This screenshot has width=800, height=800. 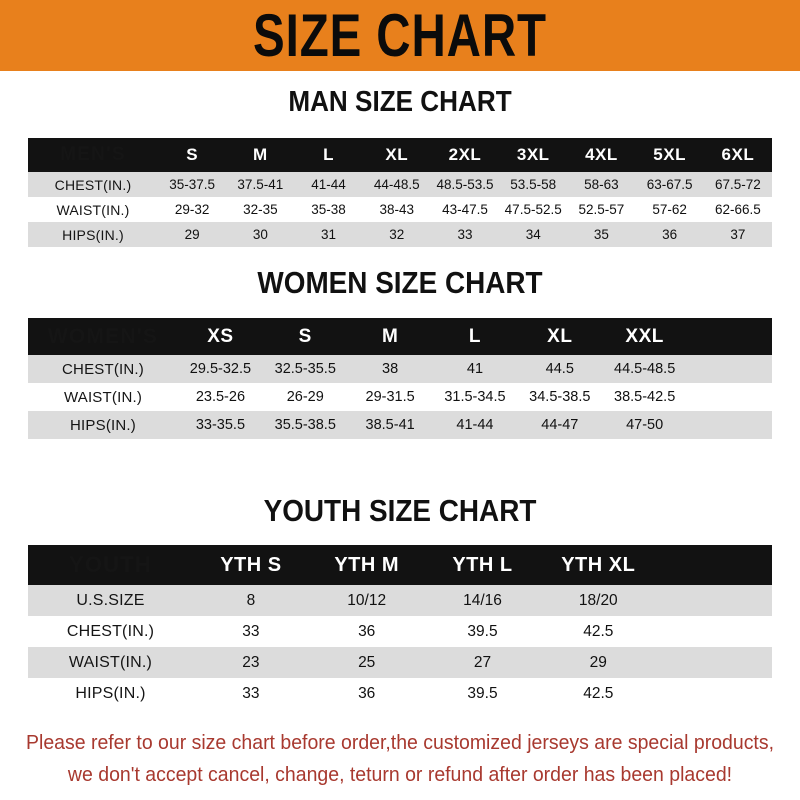 I want to click on men-row-chest-value: 41-44, so click(x=328, y=184).